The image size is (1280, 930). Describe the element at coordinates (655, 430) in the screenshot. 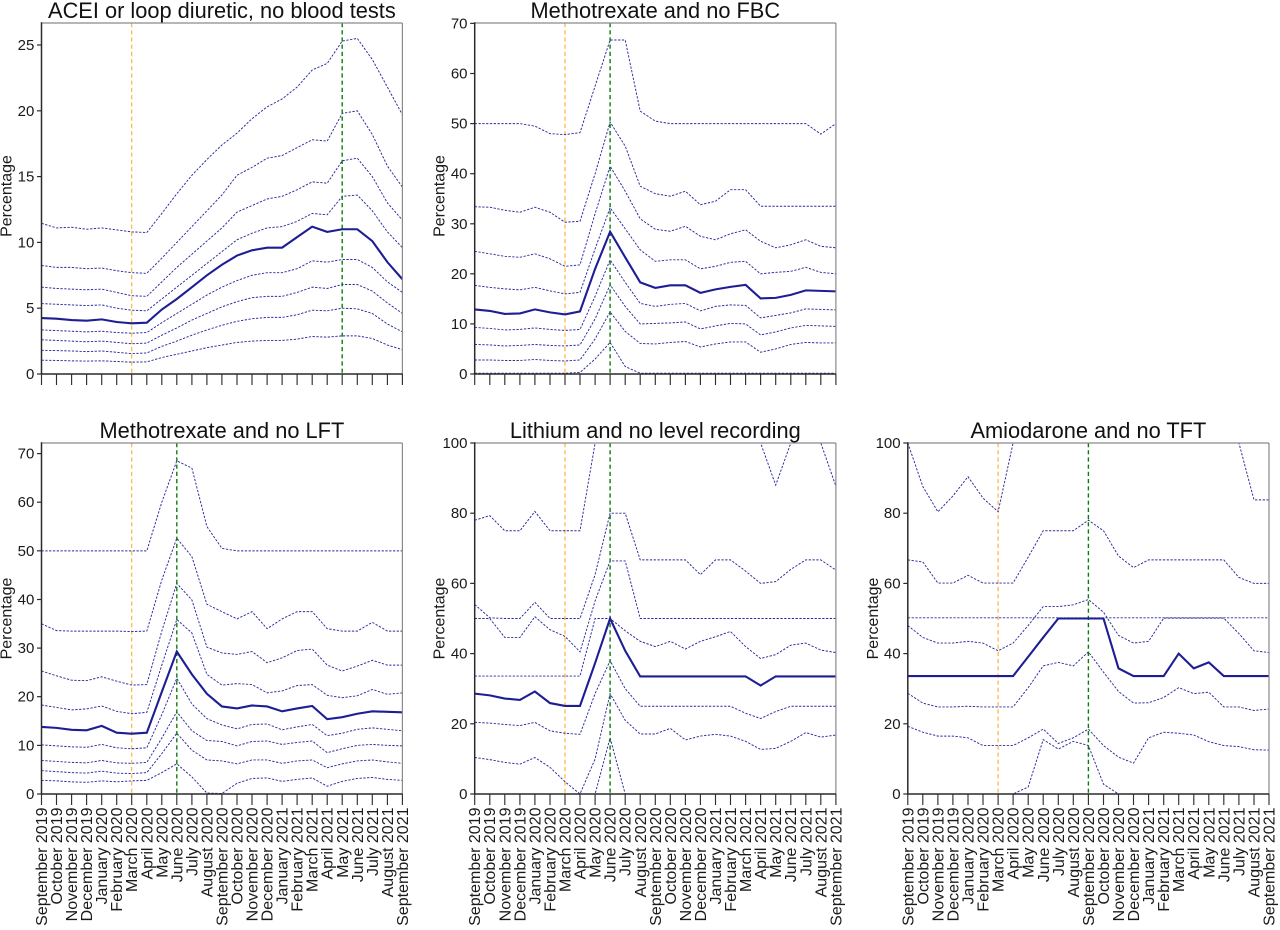

I see `svg-text: Lithium and no level recording` at that location.